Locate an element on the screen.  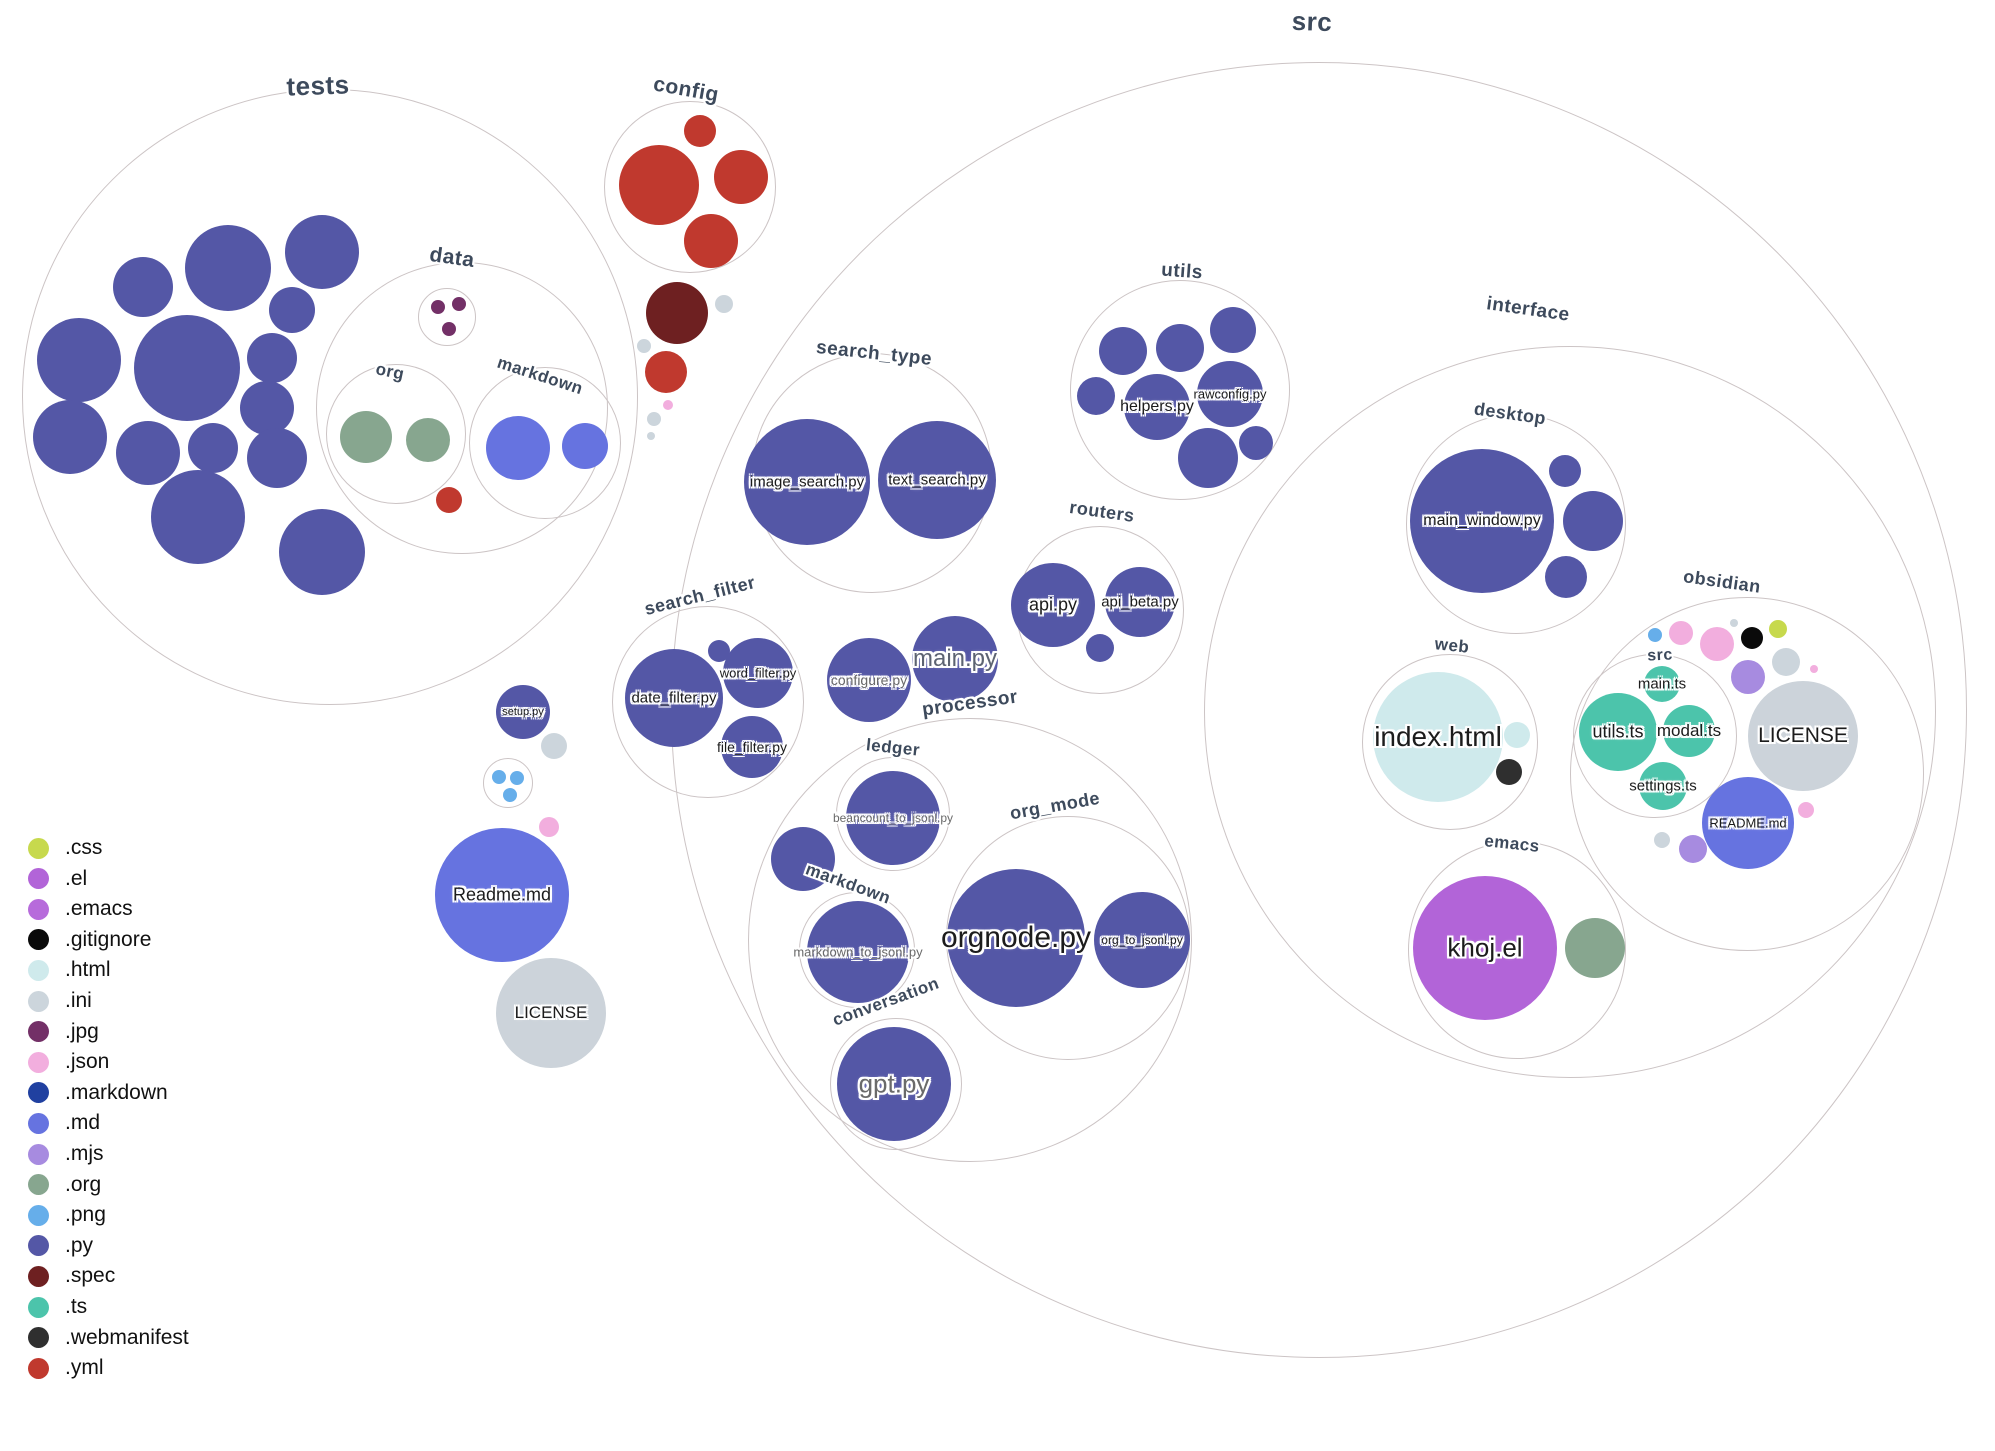
file-label-helpers: helpers.py is located at coordinates (1157, 406).